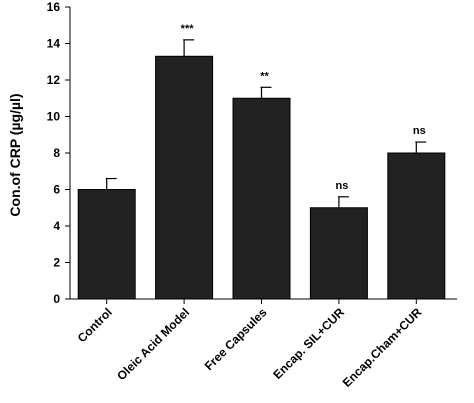 The width and height of the screenshot is (474, 403). What do you see at coordinates (153, 344) in the screenshot?
I see `x-tick-label: Oleic Acid Model` at bounding box center [153, 344].